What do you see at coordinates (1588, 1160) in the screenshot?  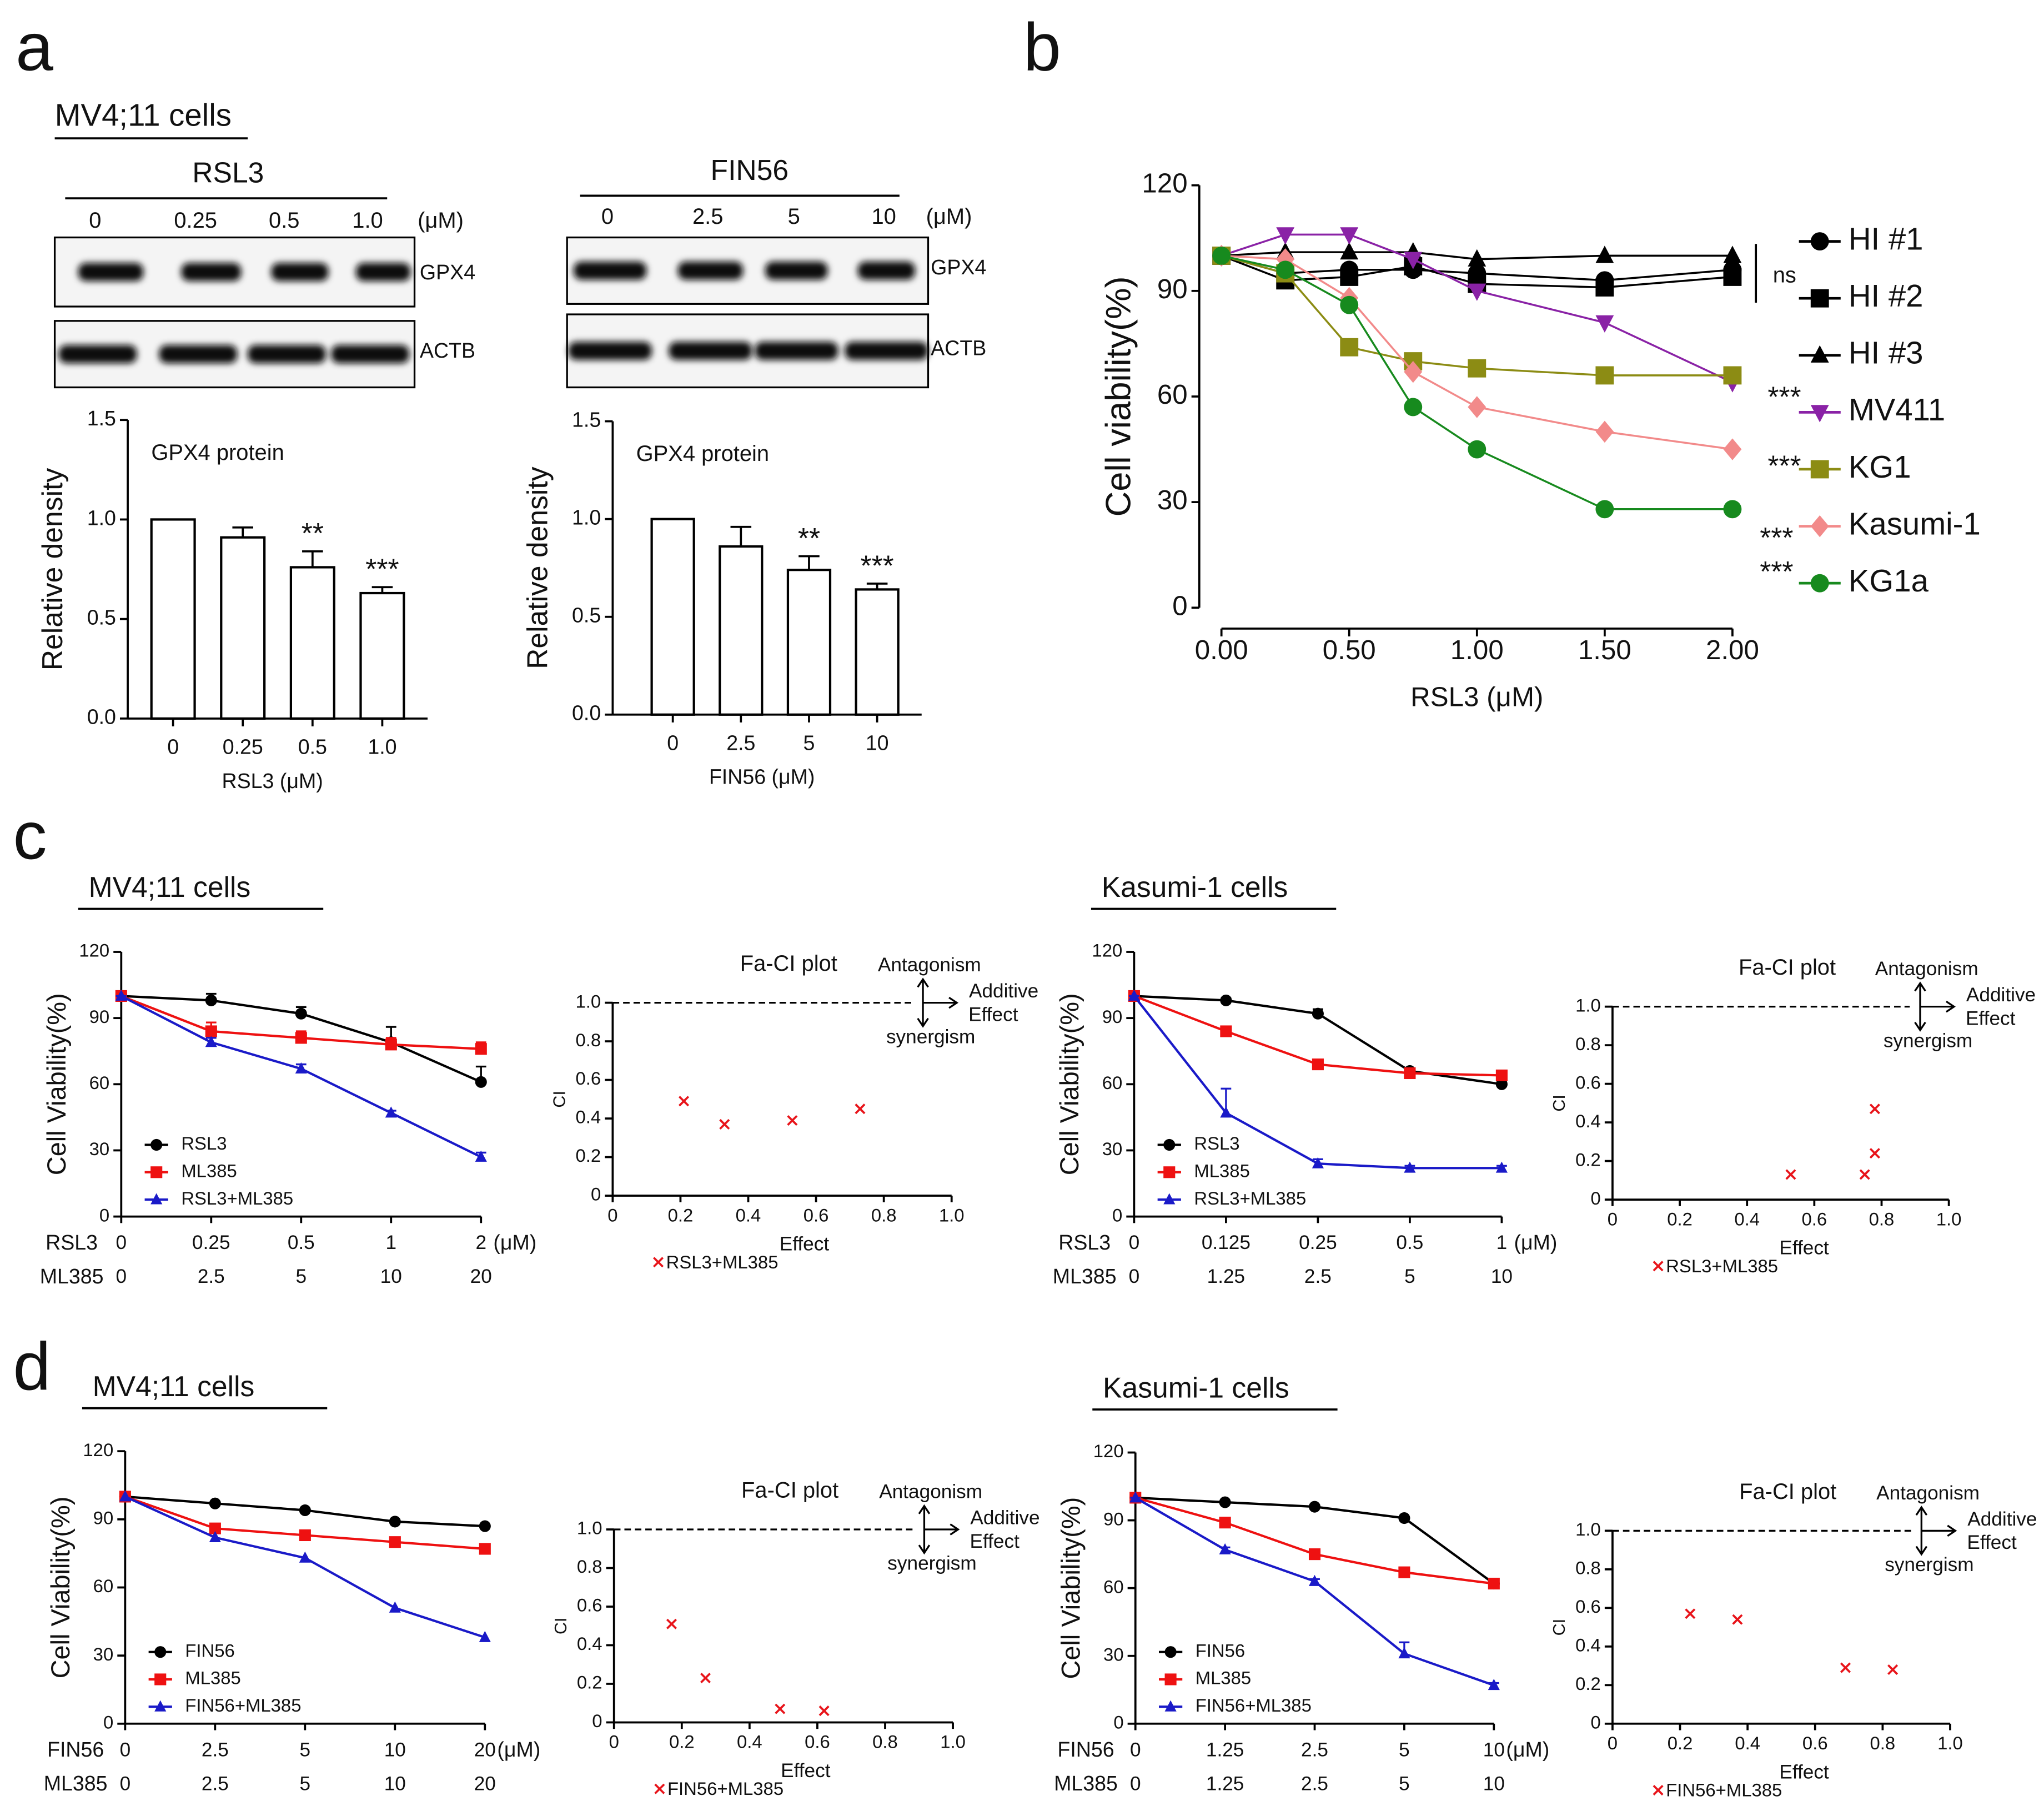 I see `y-tick-label: 0.2` at bounding box center [1588, 1160].